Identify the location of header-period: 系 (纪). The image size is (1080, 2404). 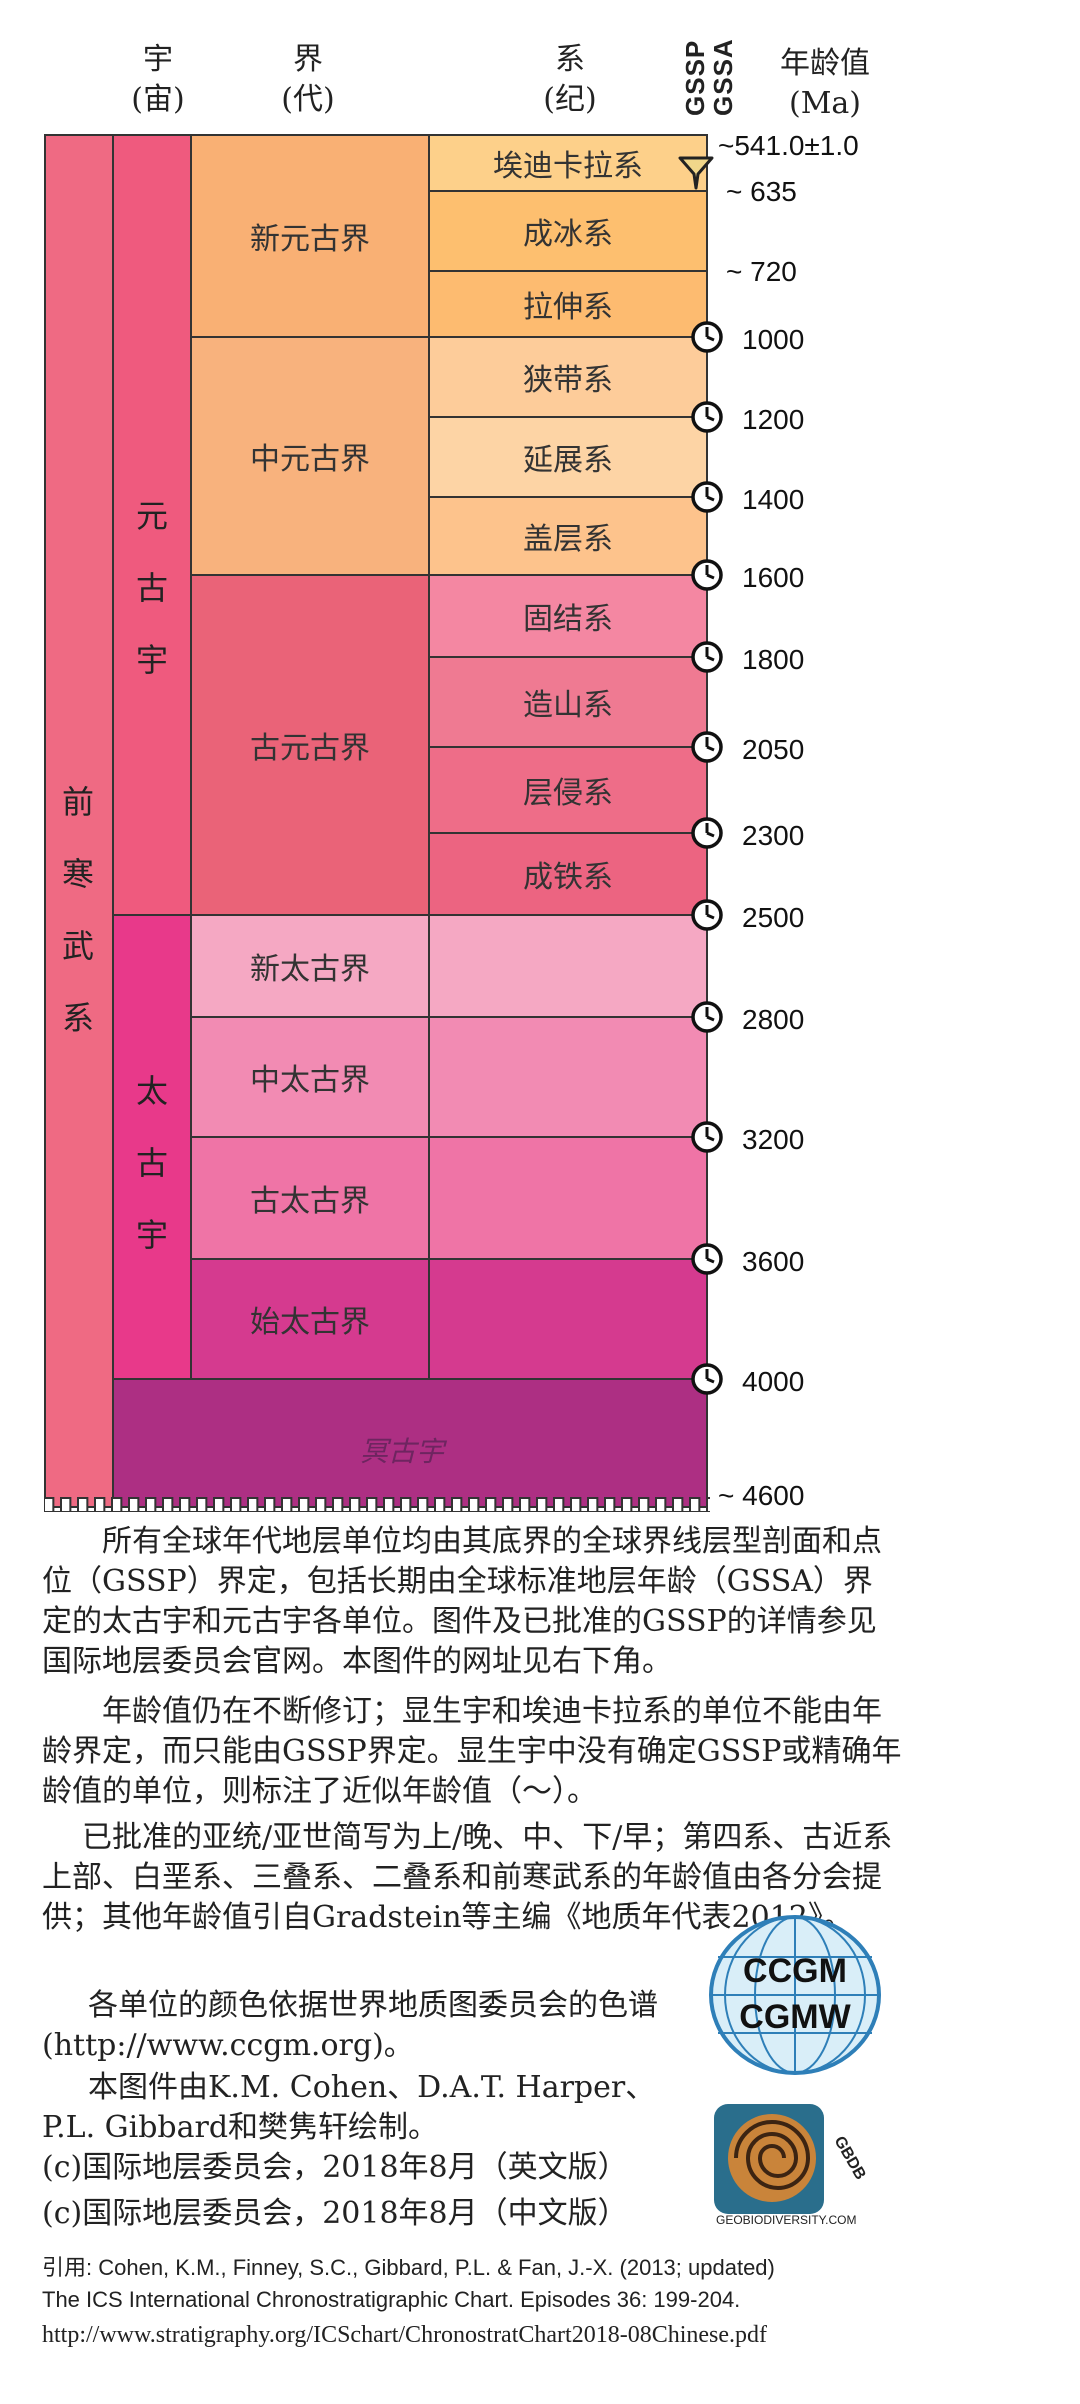
(570, 80).